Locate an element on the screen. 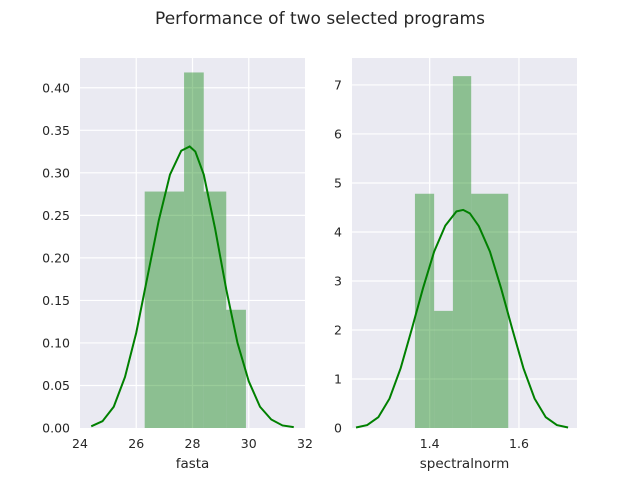  fasta-y-tick-label-2: 0.10 is located at coordinates (56, 342).